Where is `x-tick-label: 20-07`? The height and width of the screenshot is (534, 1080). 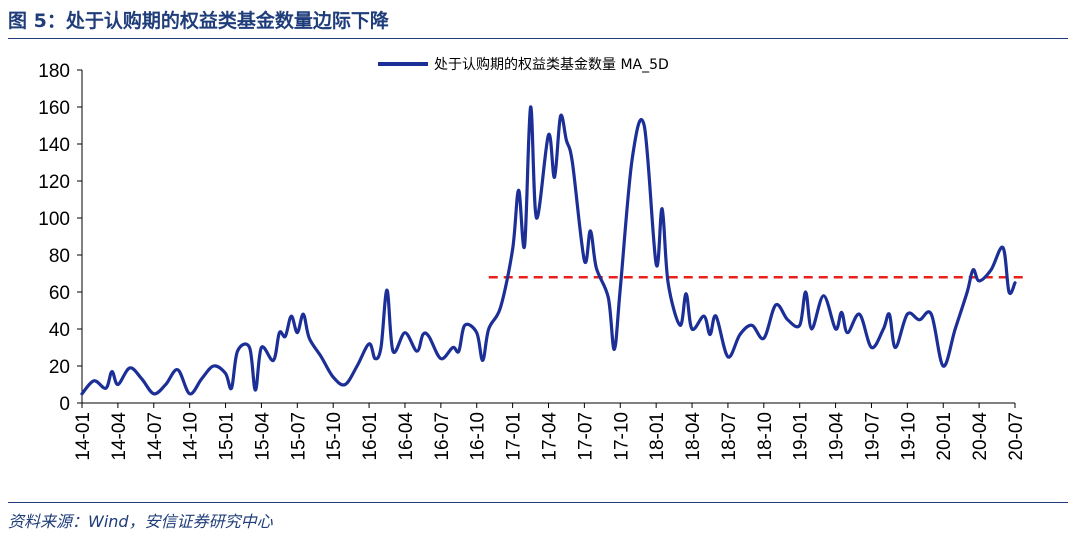 x-tick-label: 20-07 is located at coordinates (1016, 436).